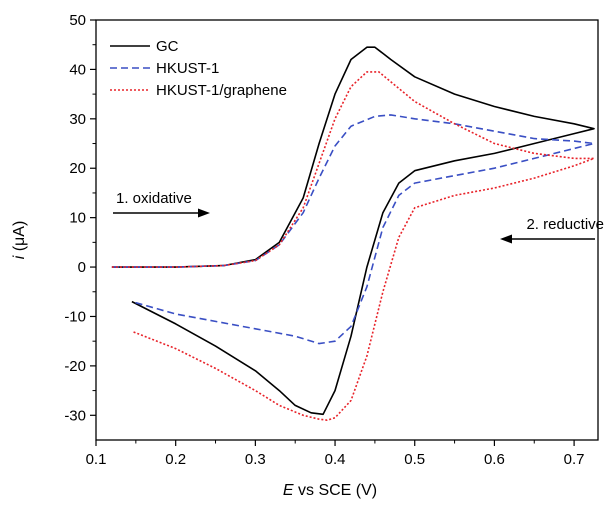 The height and width of the screenshot is (505, 608). I want to click on x-tick-label: 0.6, so click(494, 459).